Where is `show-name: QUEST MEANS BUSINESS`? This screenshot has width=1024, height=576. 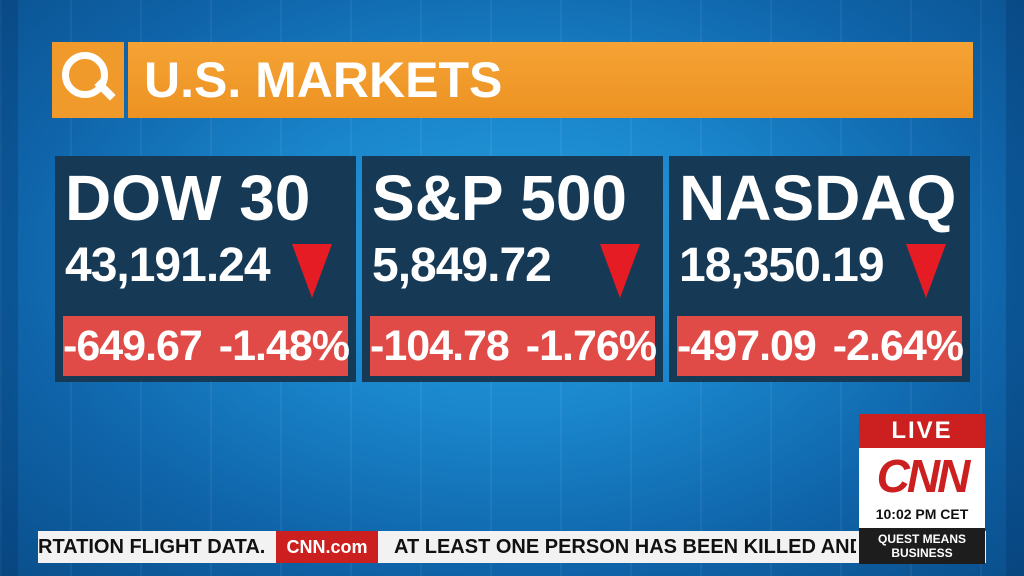 show-name: QUEST MEANS BUSINESS is located at coordinates (922, 546).